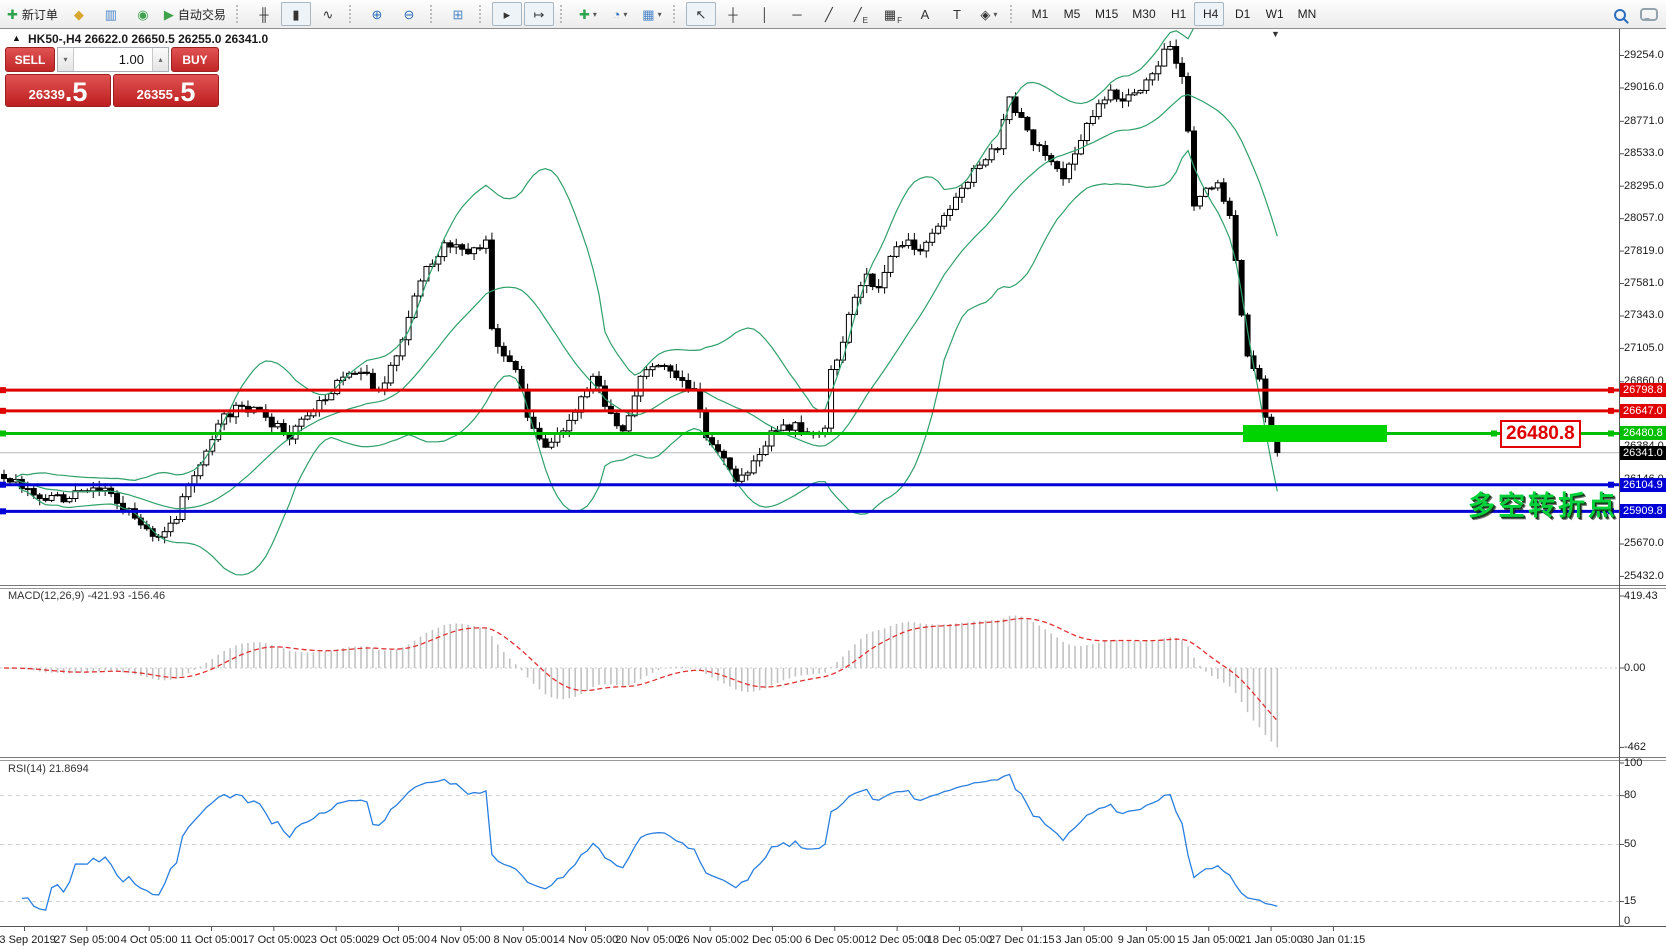 The image size is (1666, 950). Describe the element at coordinates (1540, 434) in the screenshot. I see `price-callout-label: 26480.8` at that location.